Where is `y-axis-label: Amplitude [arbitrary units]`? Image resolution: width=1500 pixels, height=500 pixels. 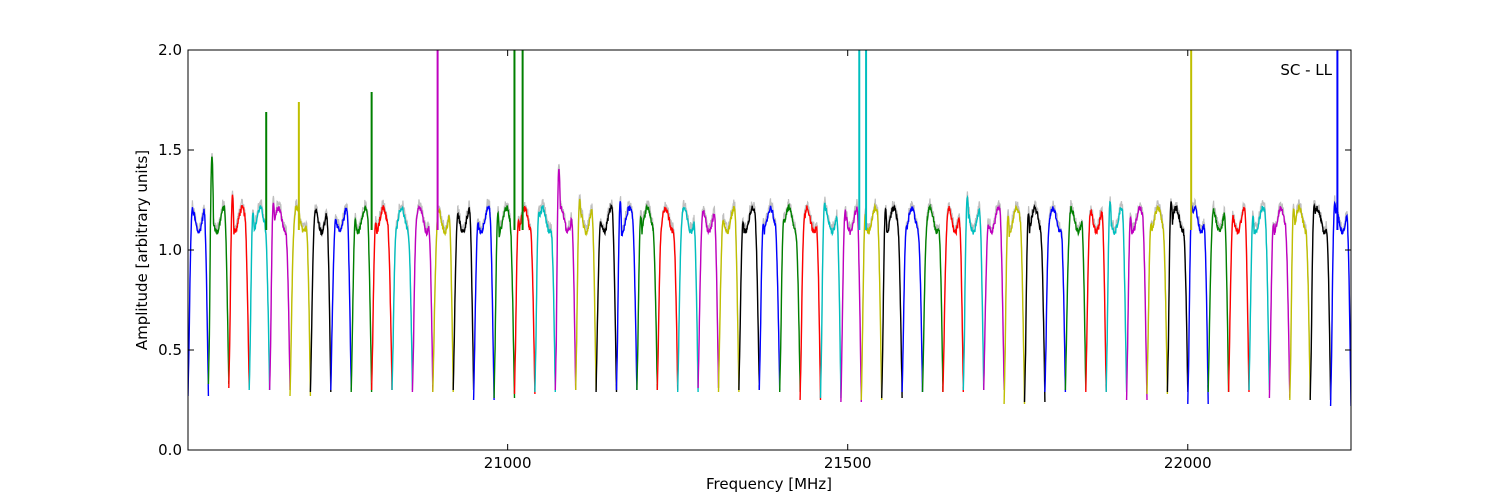
y-axis-label: Amplitude [arbitrary units] is located at coordinates (142, 250).